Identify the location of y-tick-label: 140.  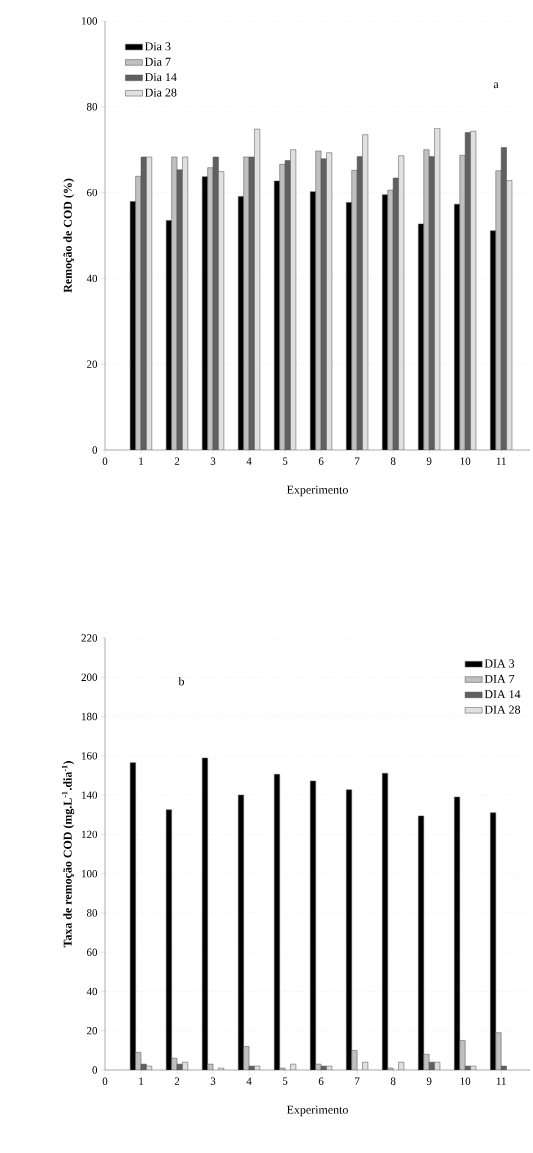
(90, 795).